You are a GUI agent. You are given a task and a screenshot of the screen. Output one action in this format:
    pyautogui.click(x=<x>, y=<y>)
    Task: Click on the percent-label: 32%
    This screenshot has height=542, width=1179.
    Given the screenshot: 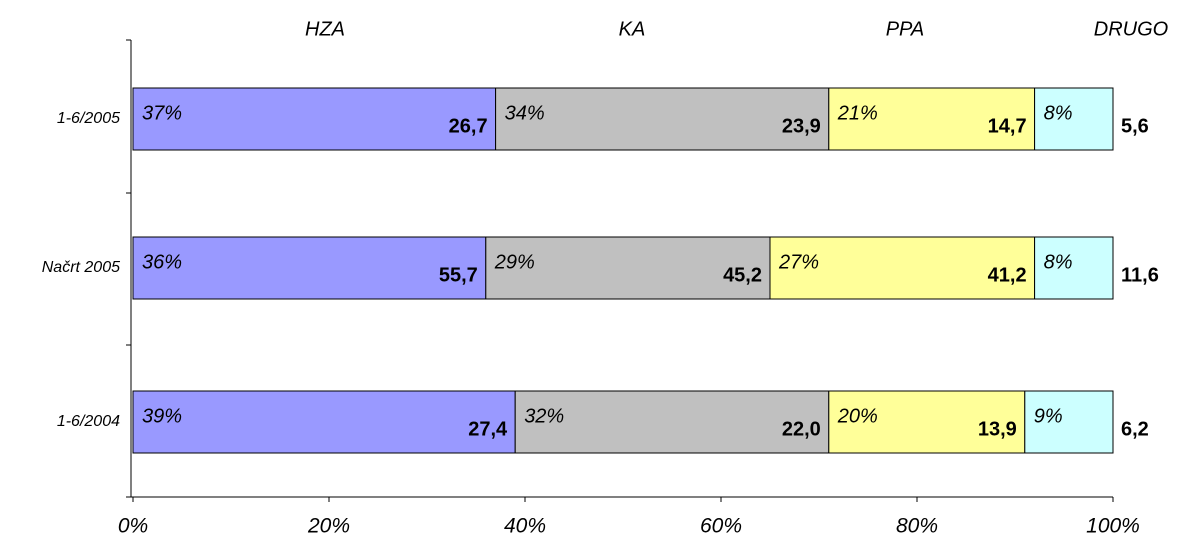 What is the action you would take?
    pyautogui.click(x=544, y=416)
    